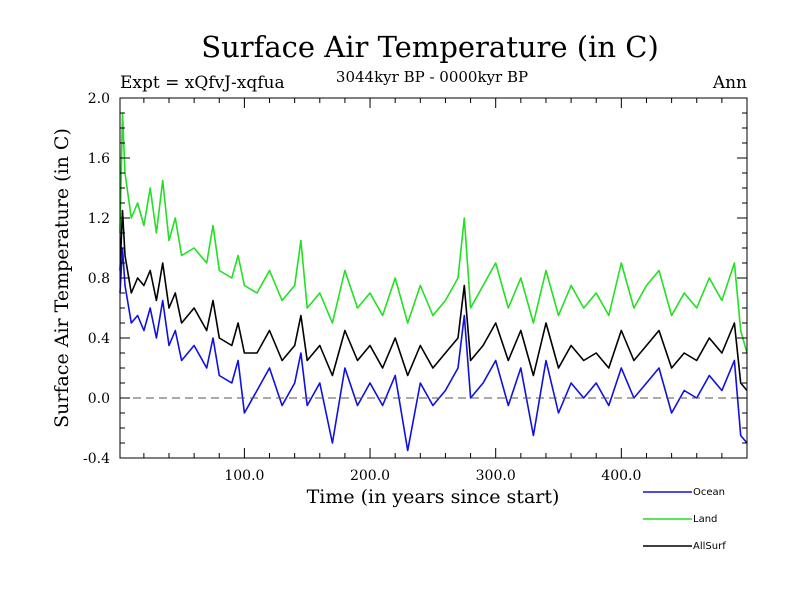  What do you see at coordinates (99, 279) in the screenshot?
I see `y-tick-label: 0.8` at bounding box center [99, 279].